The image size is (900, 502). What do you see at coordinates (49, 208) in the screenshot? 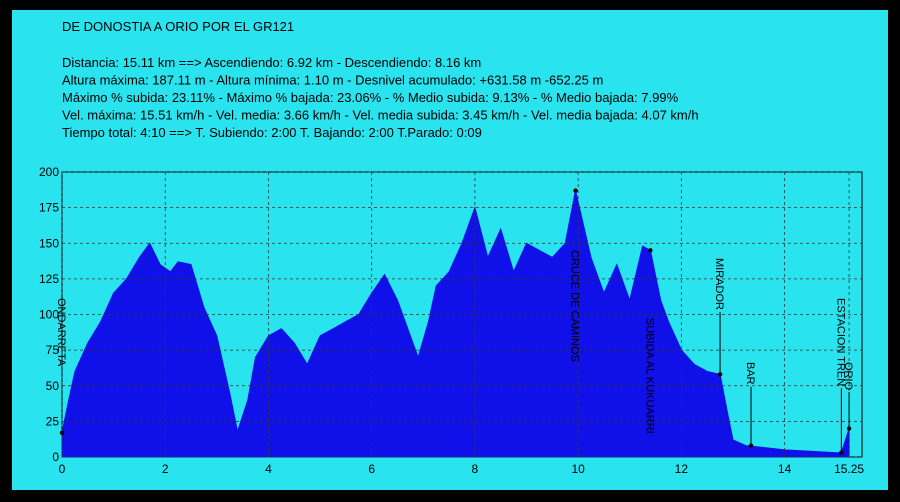
I see `y-tick-label: 175` at bounding box center [49, 208].